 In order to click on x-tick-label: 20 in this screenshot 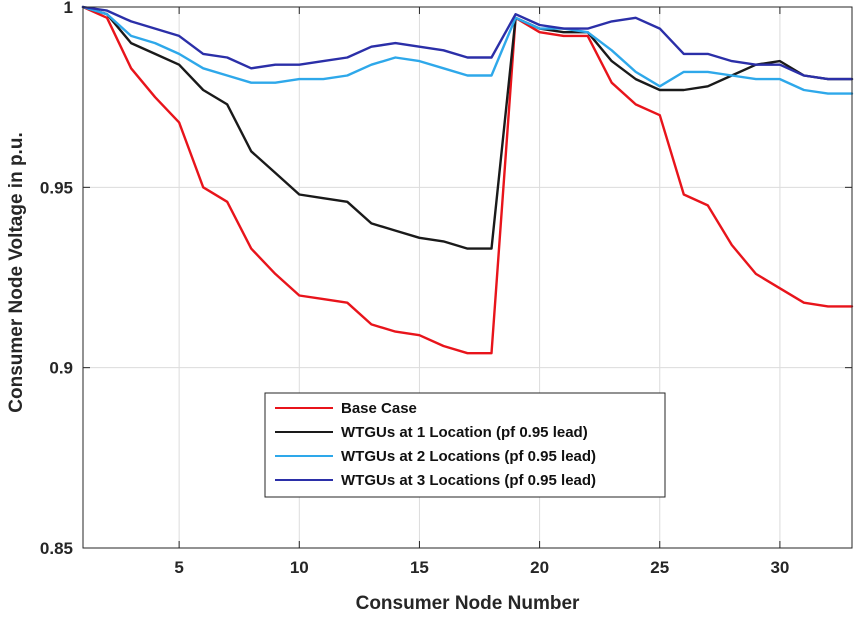, I will do `click(539, 567)`.